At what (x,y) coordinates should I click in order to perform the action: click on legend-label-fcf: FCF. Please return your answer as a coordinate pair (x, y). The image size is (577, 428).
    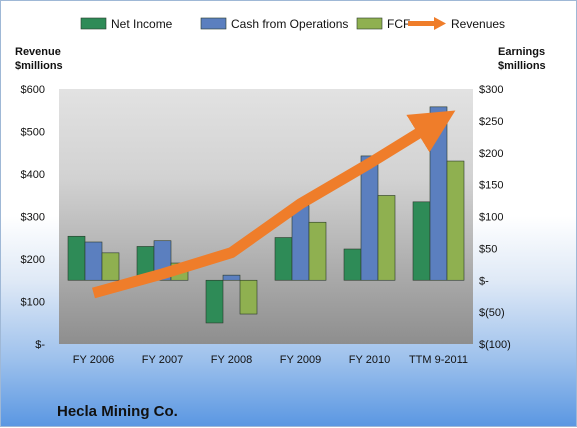
    Looking at the image, I should click on (398, 24).